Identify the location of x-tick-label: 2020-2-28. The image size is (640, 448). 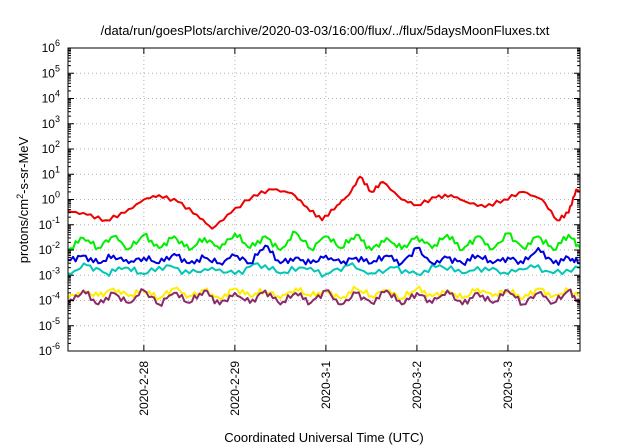
(144, 388).